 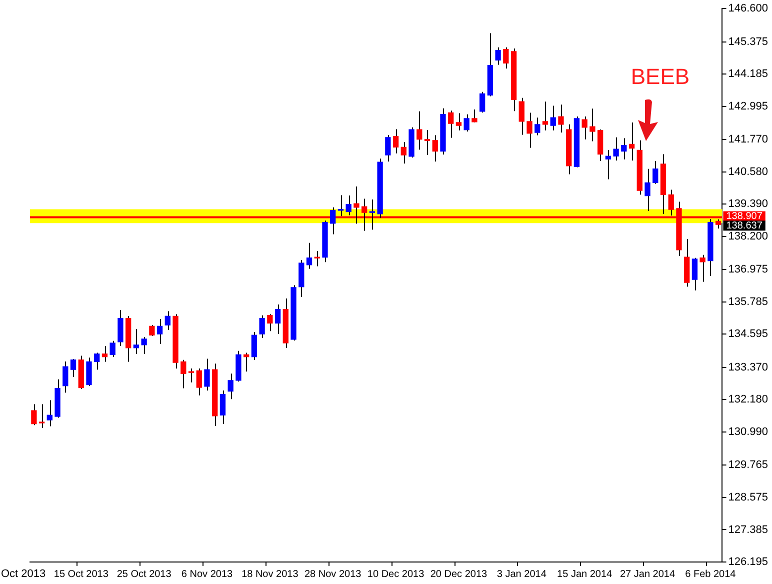 I want to click on y-tick-label: 144.185, so click(x=748, y=74).